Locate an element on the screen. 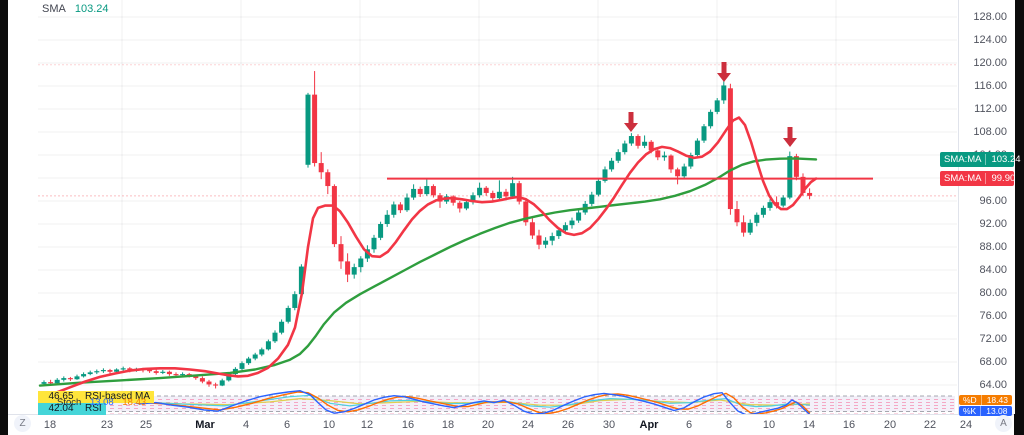  stoch-k-tag-label: %K is located at coordinates (970, 411).